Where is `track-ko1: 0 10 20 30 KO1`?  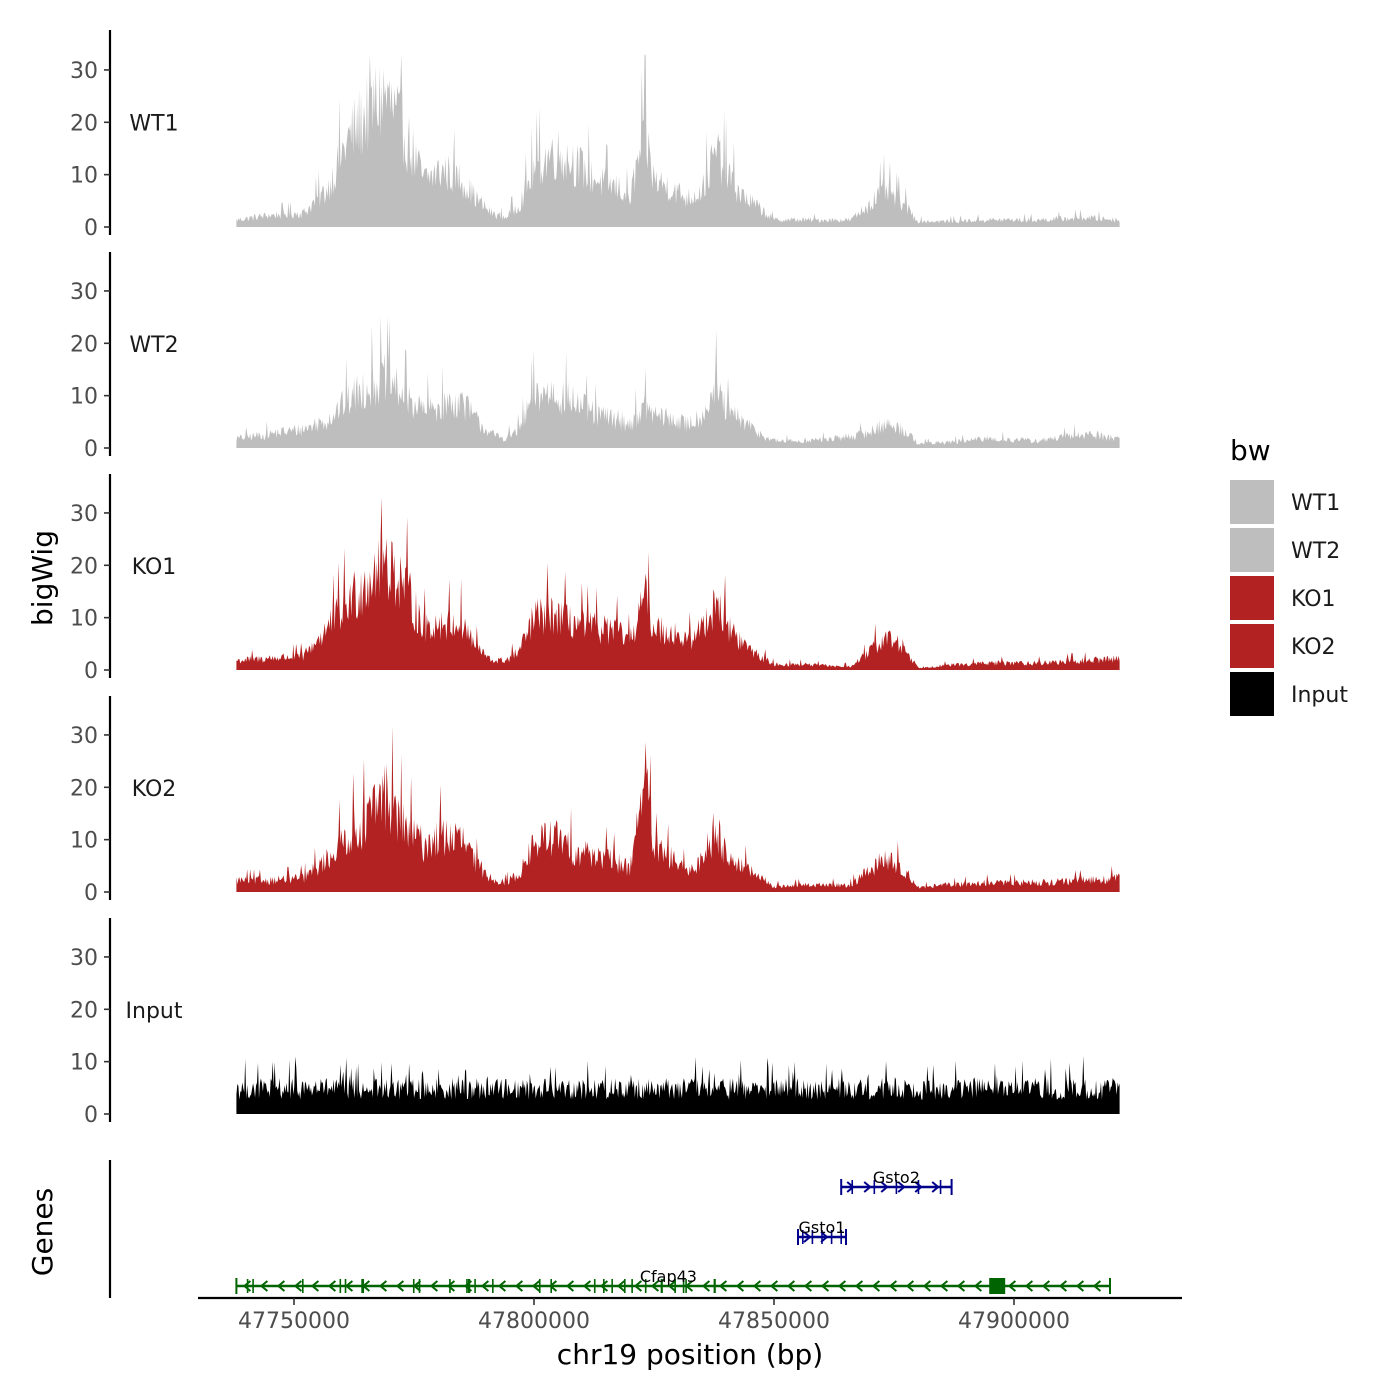
track-ko1: 0 10 20 30 KO1 is located at coordinates (595, 579).